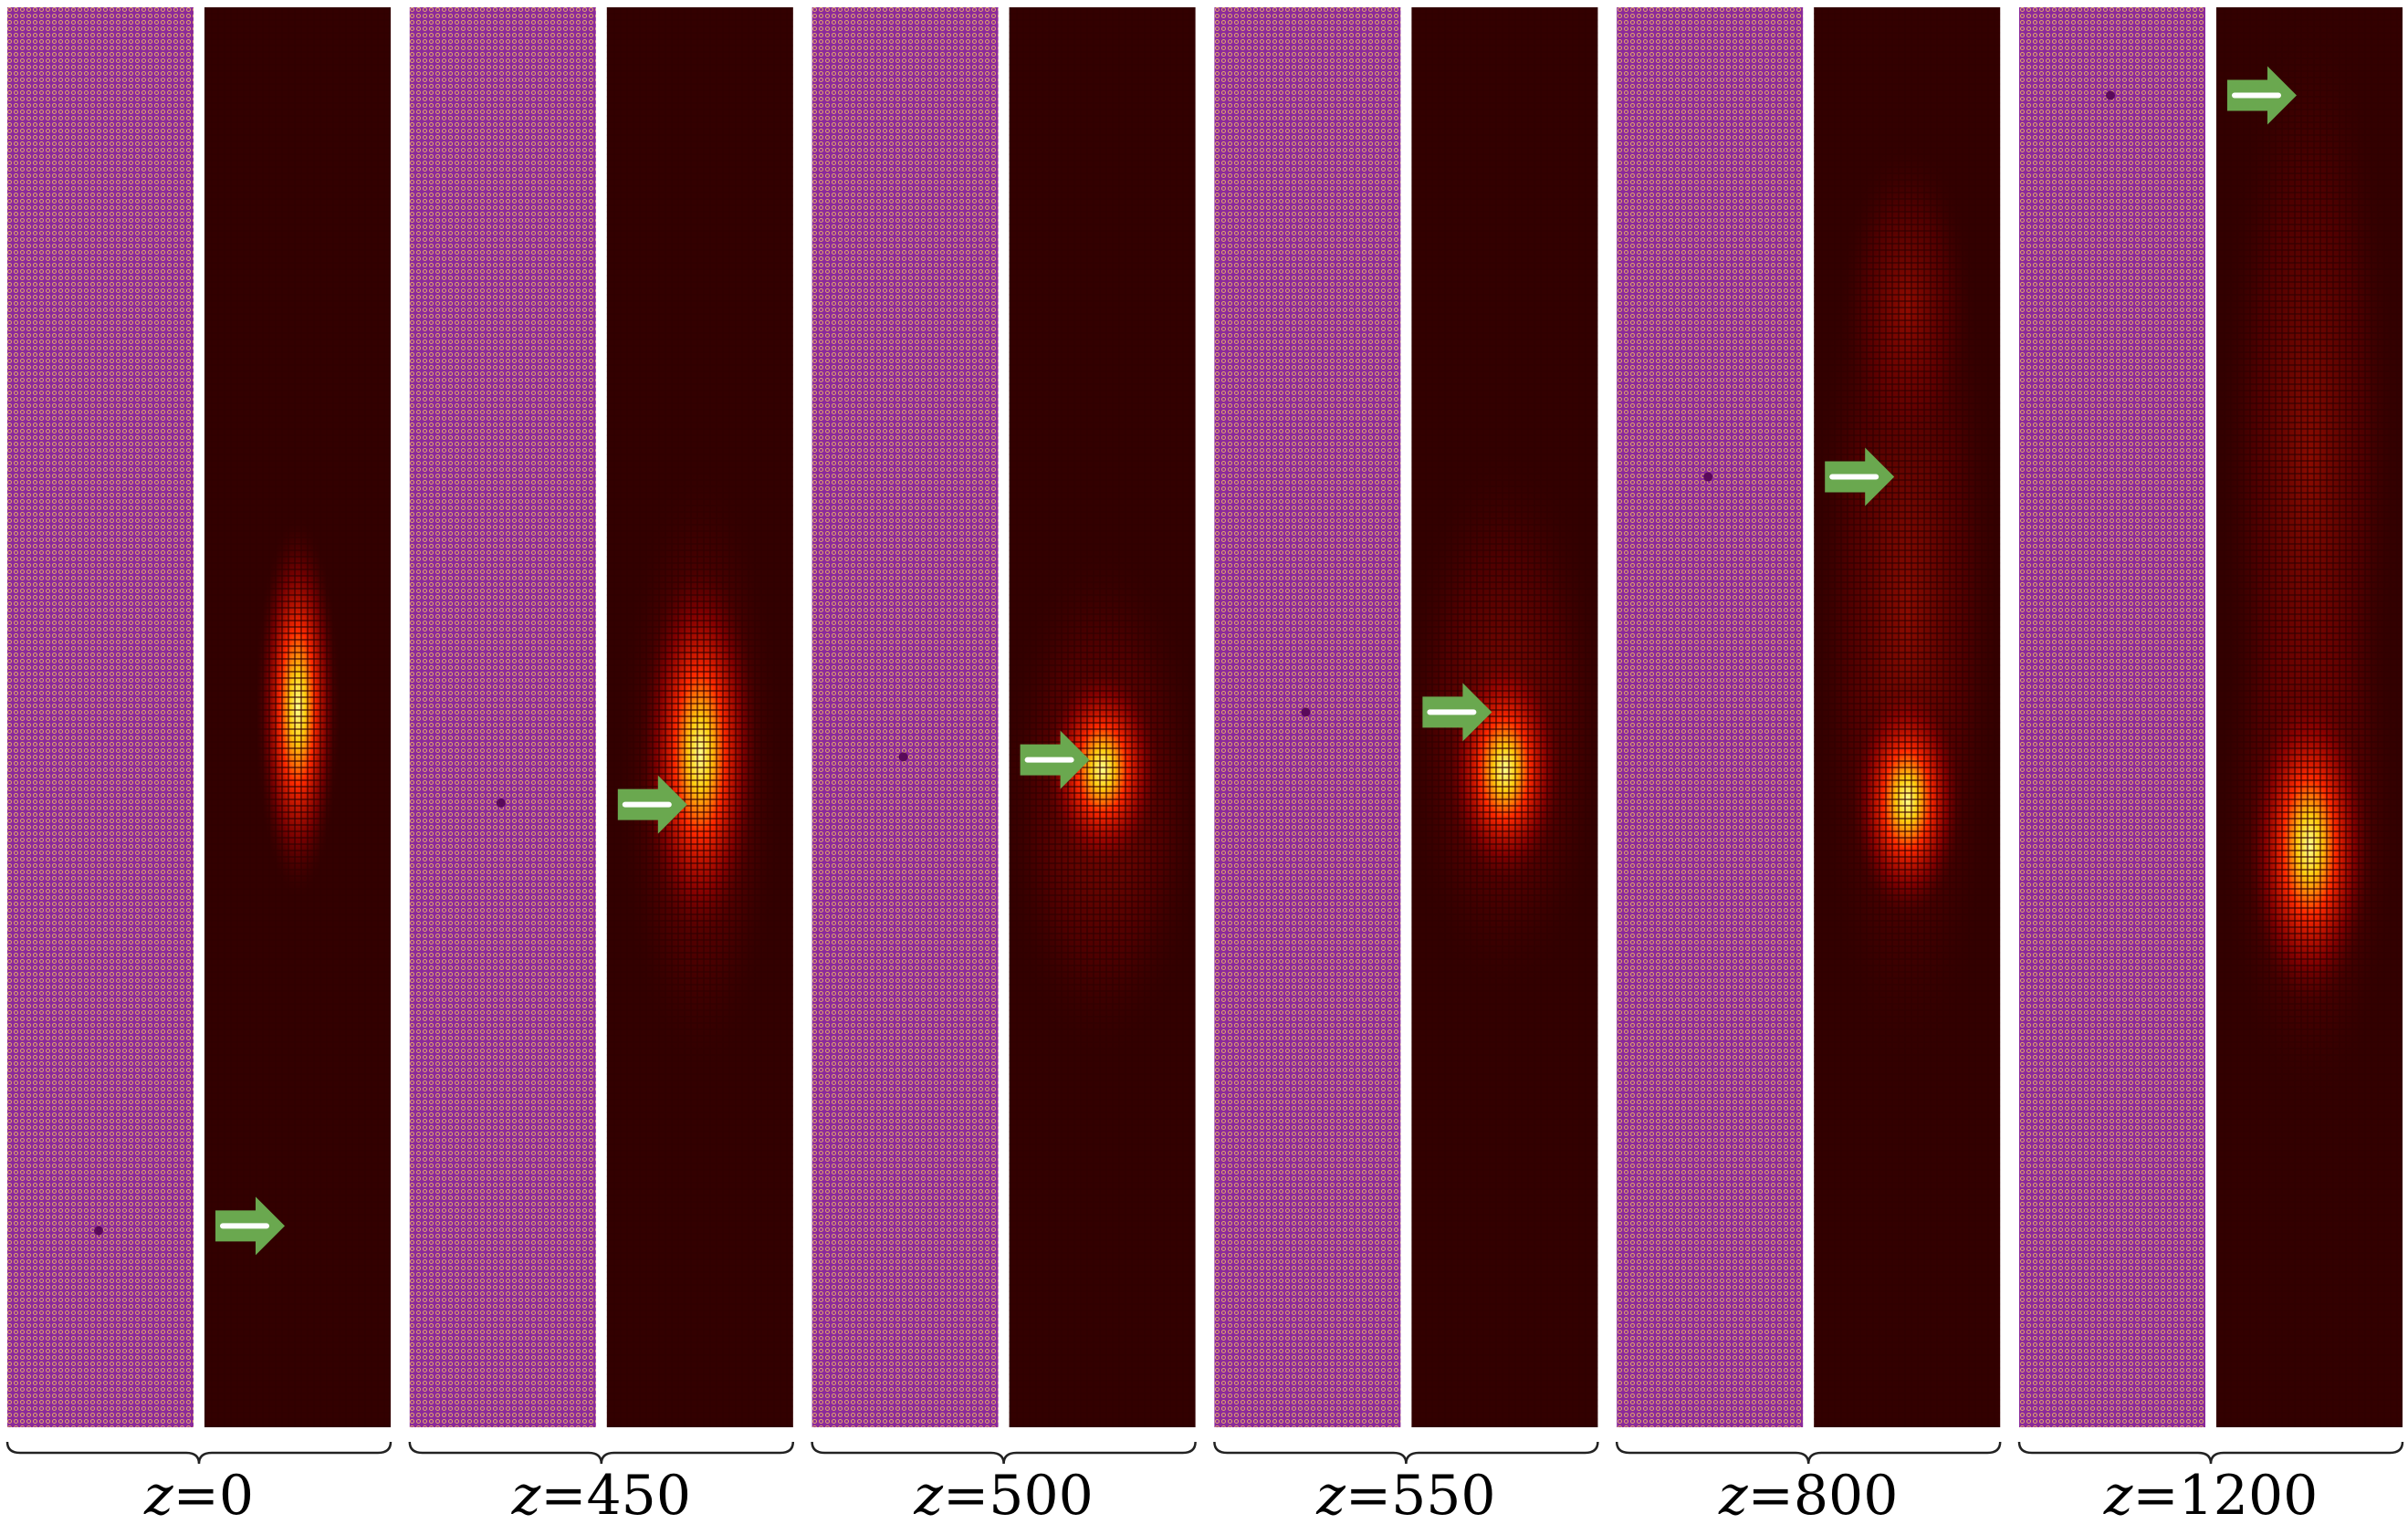 This screenshot has width=2408, height=1524. Describe the element at coordinates (198, 1494) in the screenshot. I see `panel-label: z=0` at that location.